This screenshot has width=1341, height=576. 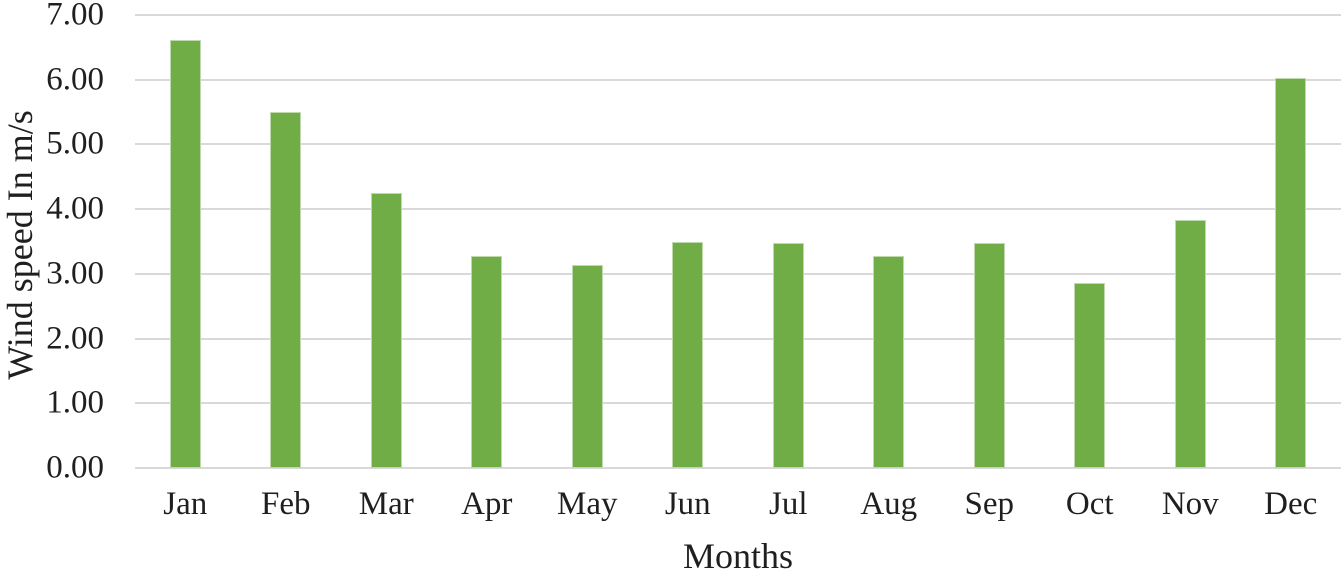 I want to click on gridline-y-2.00, so click(x=738, y=338).